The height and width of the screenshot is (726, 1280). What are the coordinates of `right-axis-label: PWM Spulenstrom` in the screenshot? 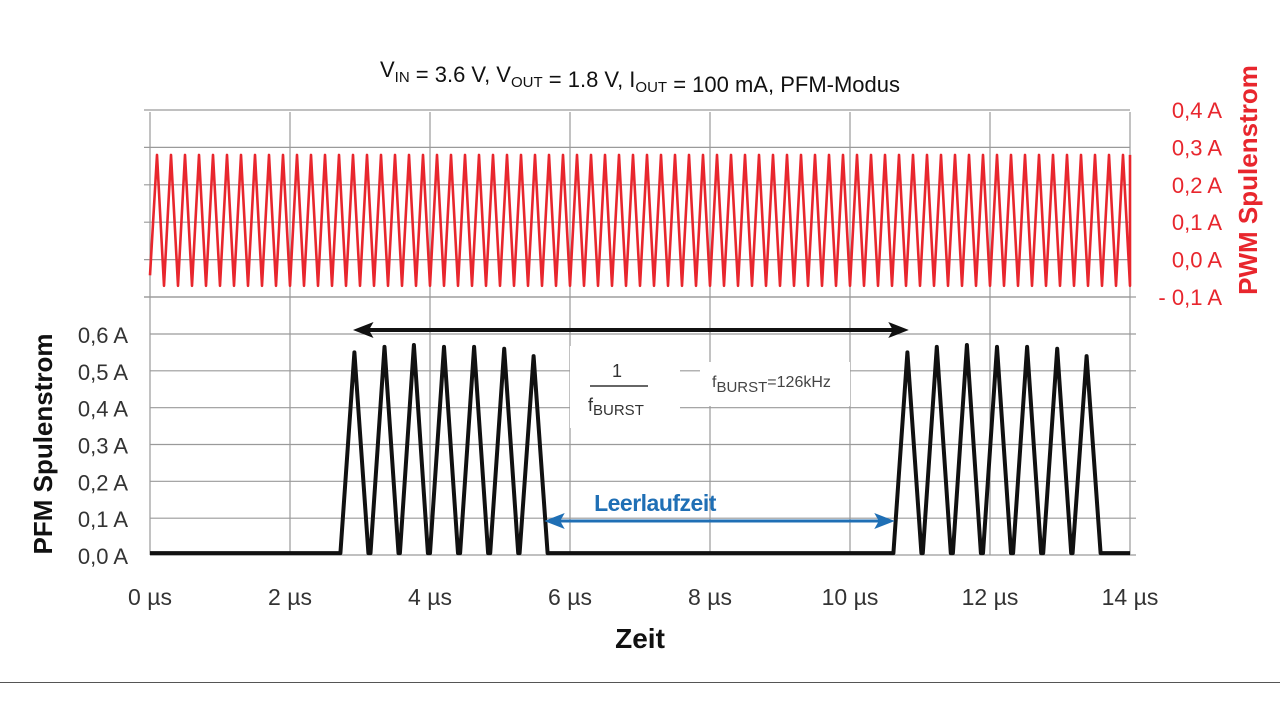 It's located at (1248, 180).